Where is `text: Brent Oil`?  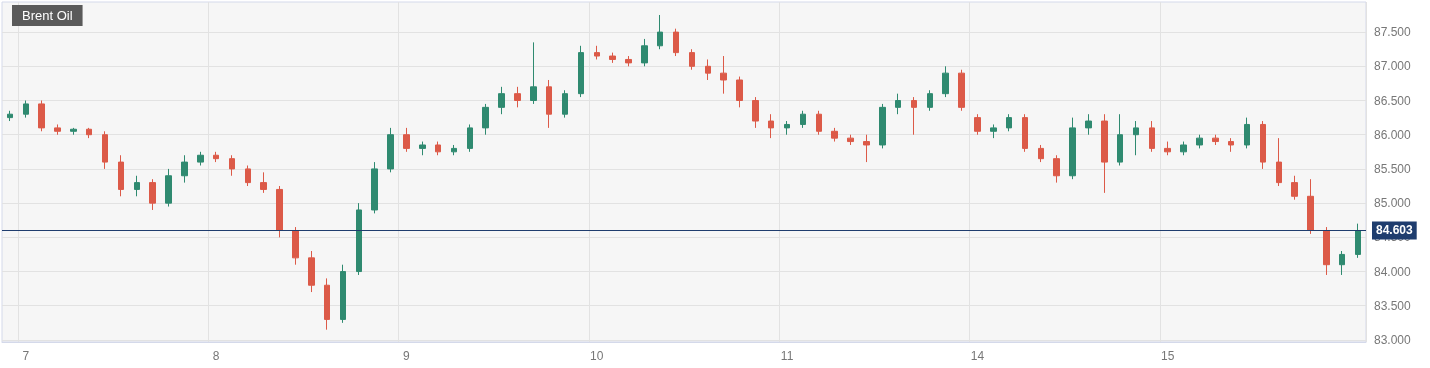
text: Brent Oil is located at coordinates (47, 15).